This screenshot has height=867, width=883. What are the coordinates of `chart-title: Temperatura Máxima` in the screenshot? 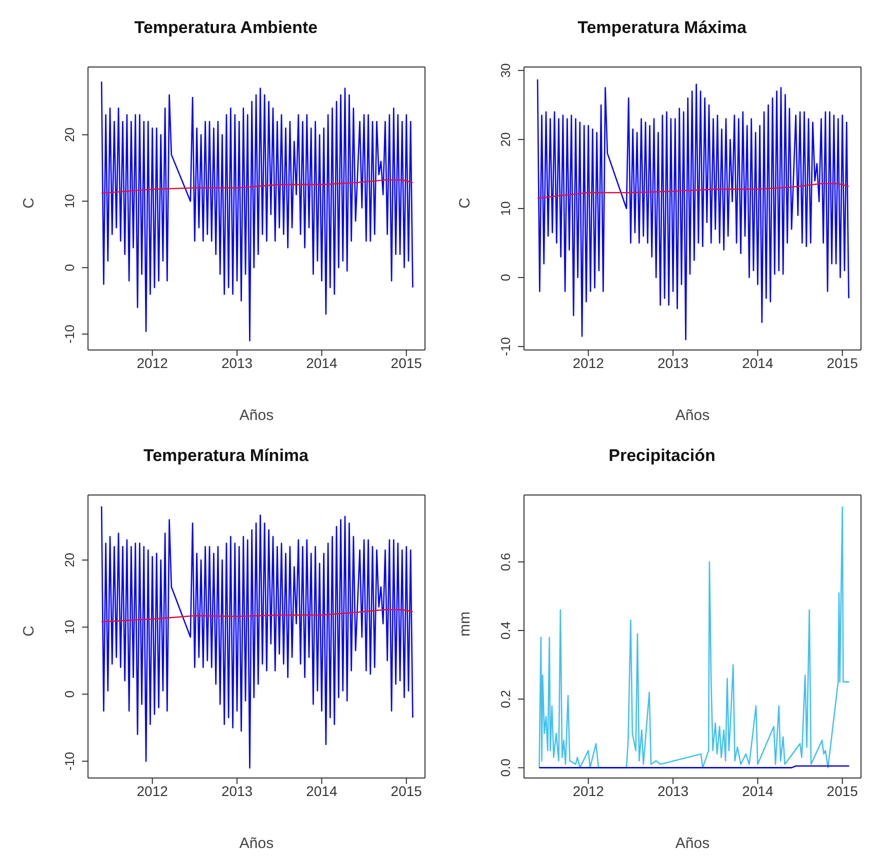 It's located at (662, 28).